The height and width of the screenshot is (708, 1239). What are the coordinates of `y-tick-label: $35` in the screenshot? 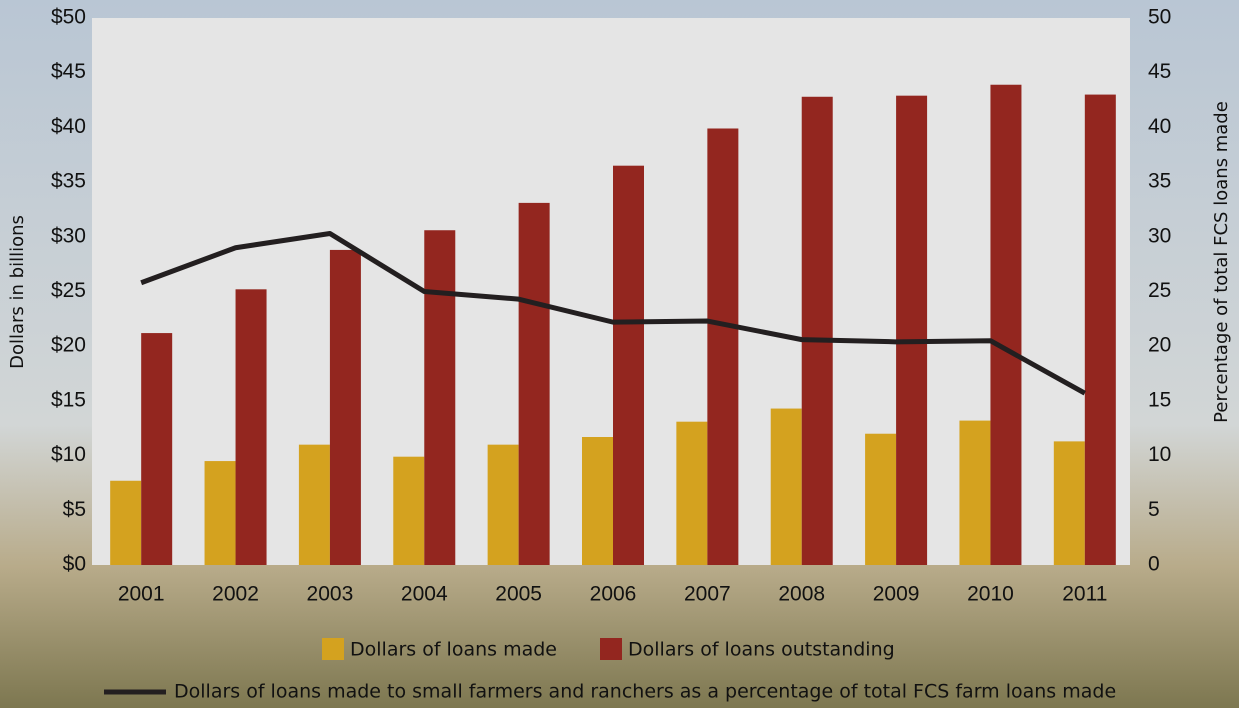 It's located at (68, 181).